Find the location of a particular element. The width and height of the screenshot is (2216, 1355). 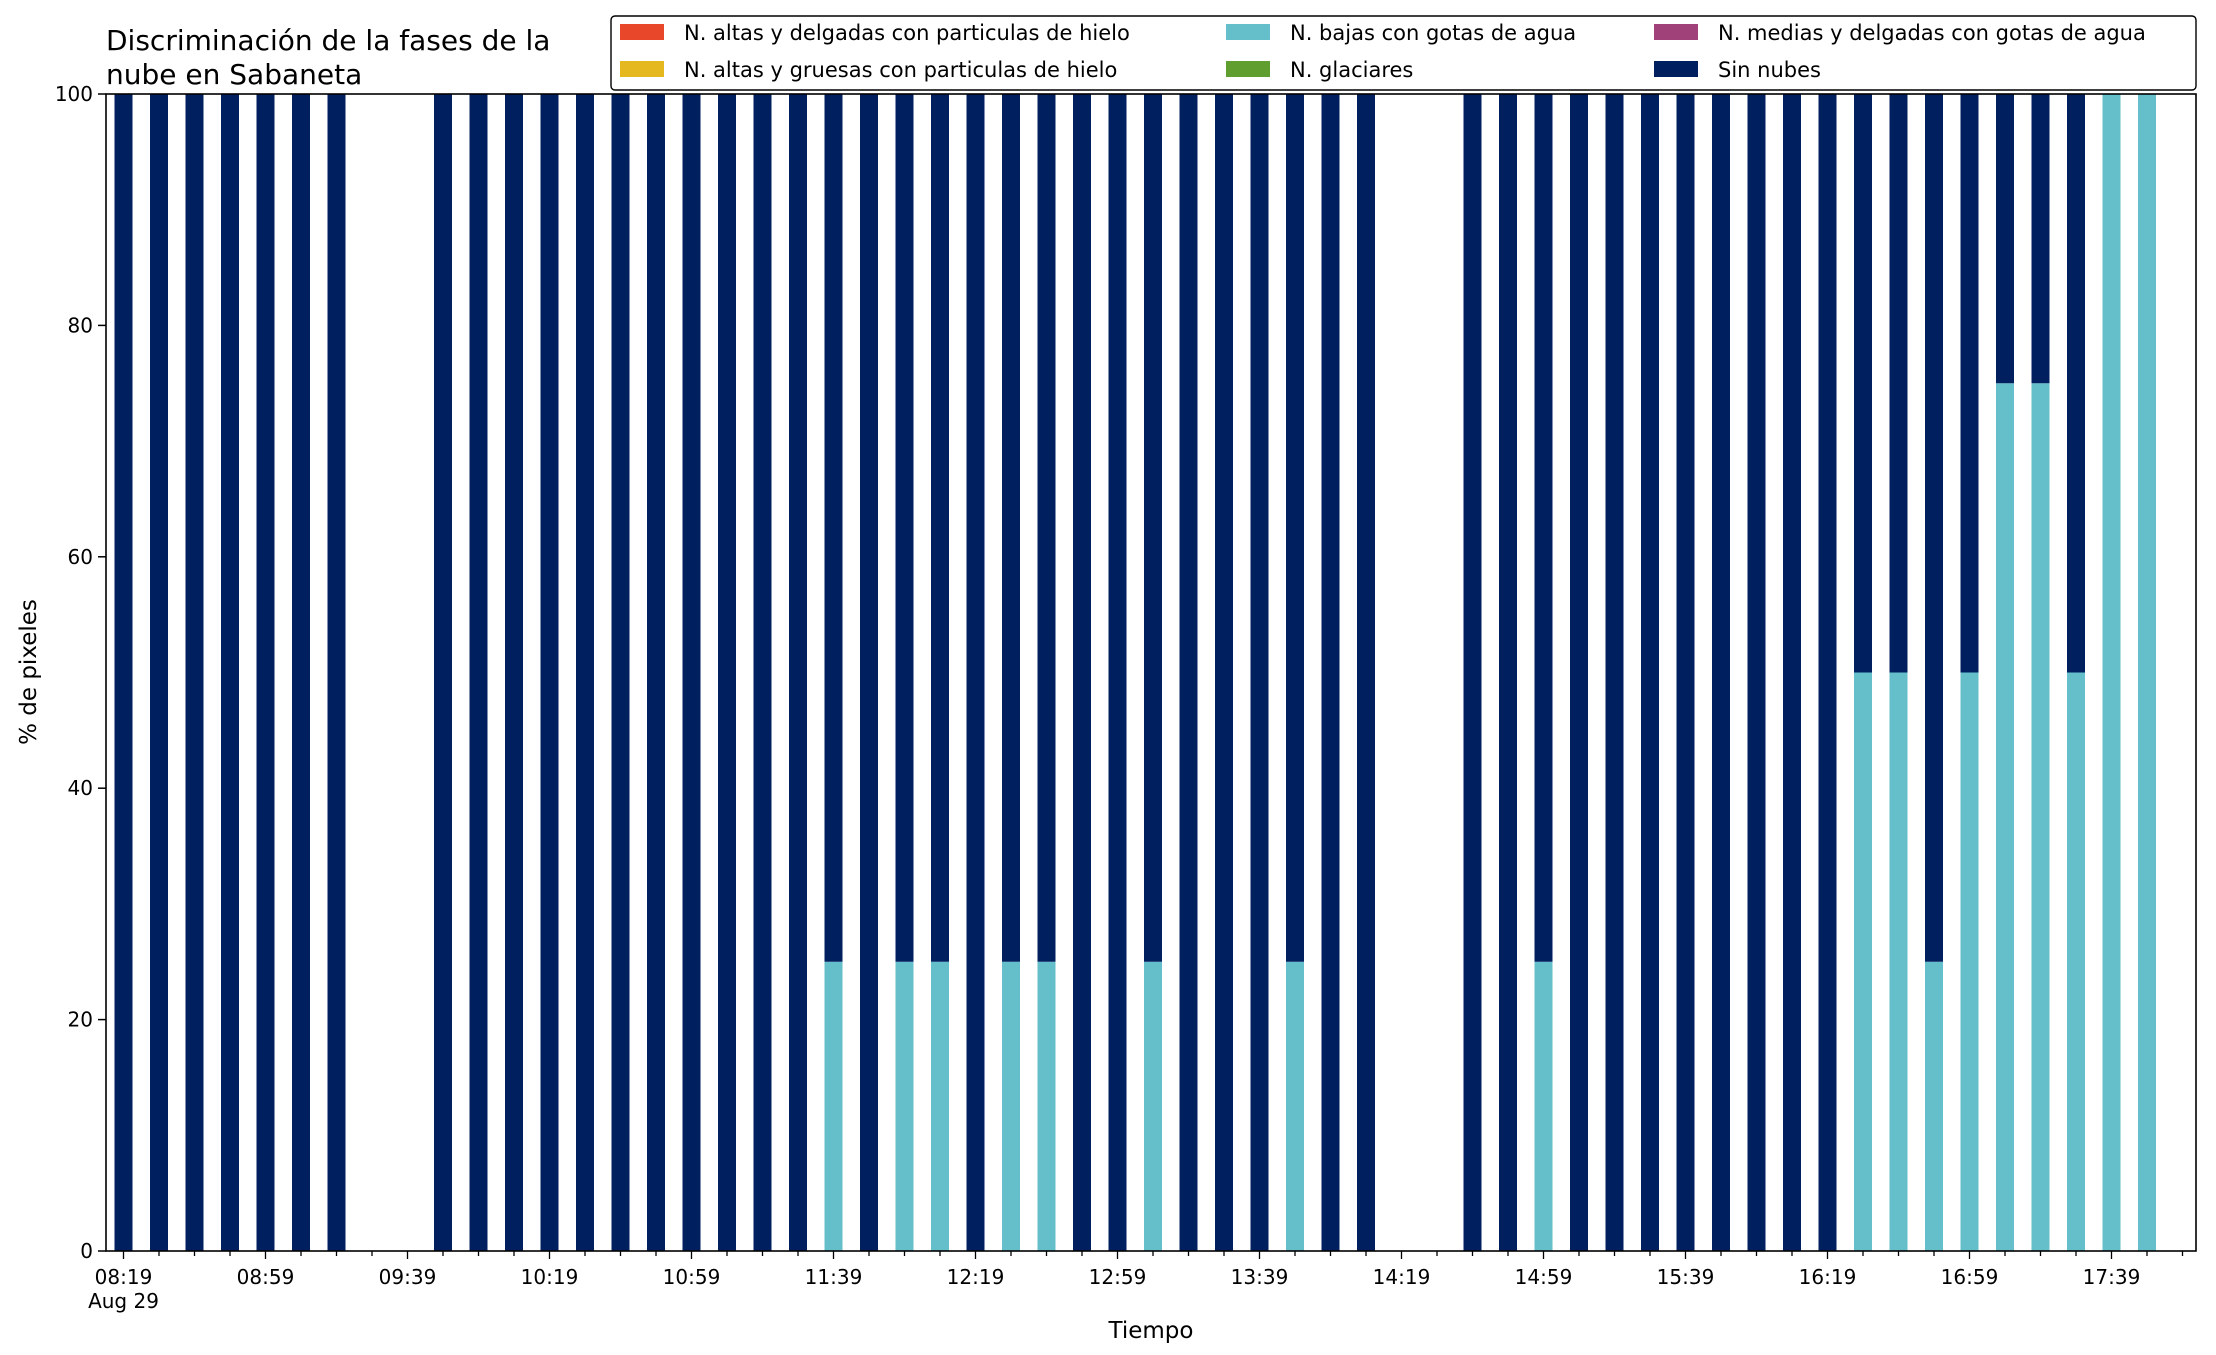

legend-label-bajas-gotas: N. bajas con gotas de agua is located at coordinates (1433, 33).